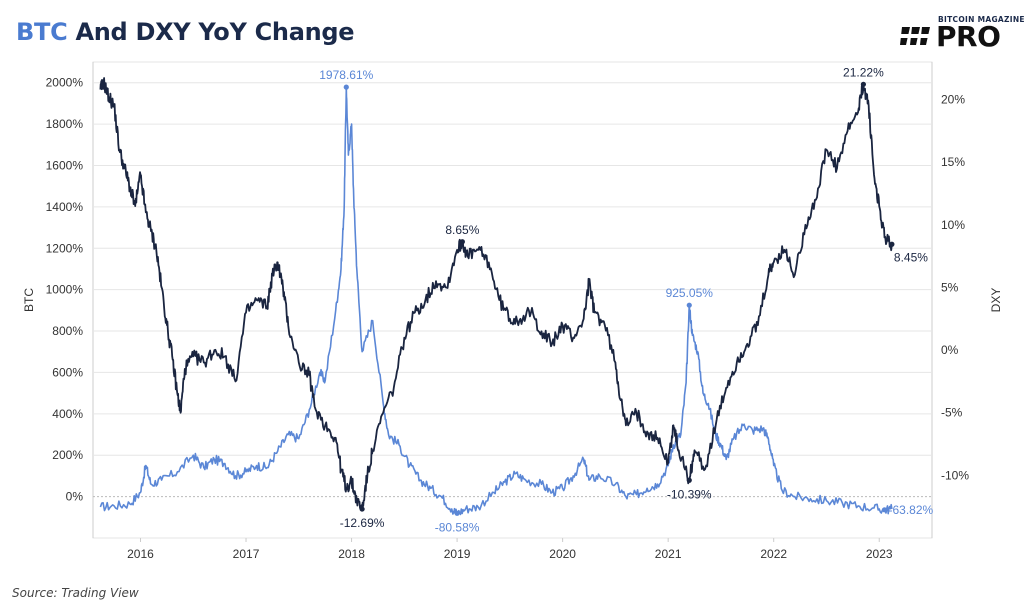 The width and height of the screenshot is (1024, 614). I want to click on y-tick-label-left: 400%, so click(67, 414).